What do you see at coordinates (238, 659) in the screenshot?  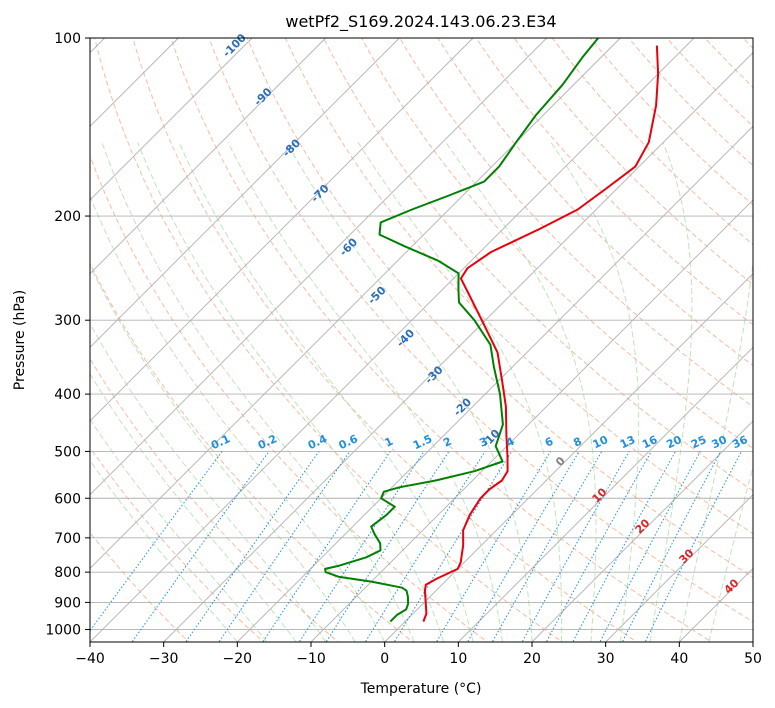 I see `x-tick-label: −20` at bounding box center [238, 659].